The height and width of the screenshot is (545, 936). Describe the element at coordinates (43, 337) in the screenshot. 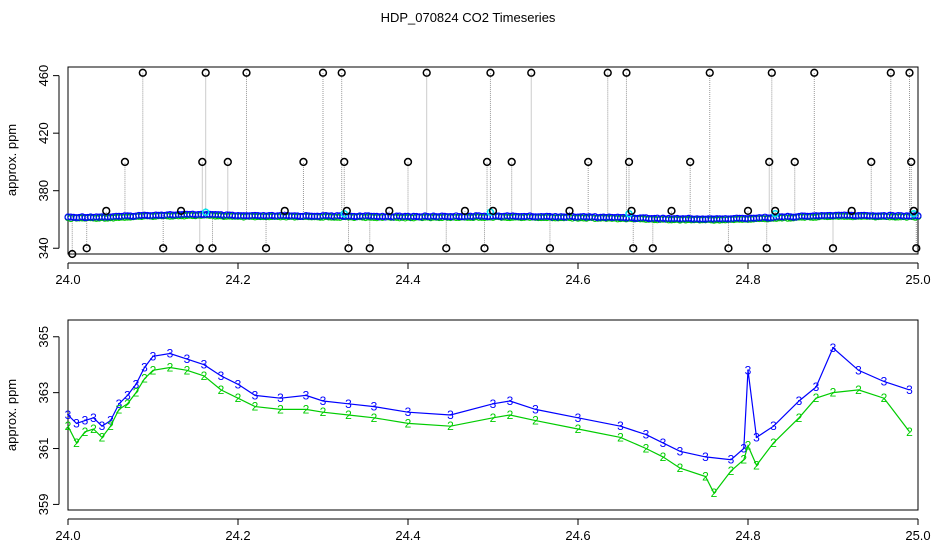

I see `bottom-y-tick-label: 365` at that location.